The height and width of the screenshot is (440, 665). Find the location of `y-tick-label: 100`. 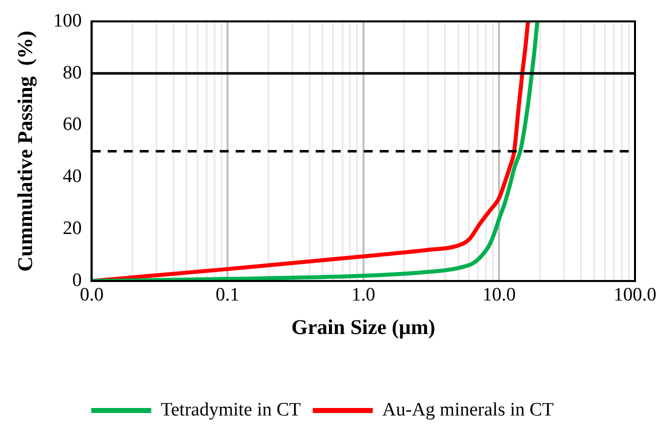

y-tick-label: 100 is located at coordinates (67, 21).